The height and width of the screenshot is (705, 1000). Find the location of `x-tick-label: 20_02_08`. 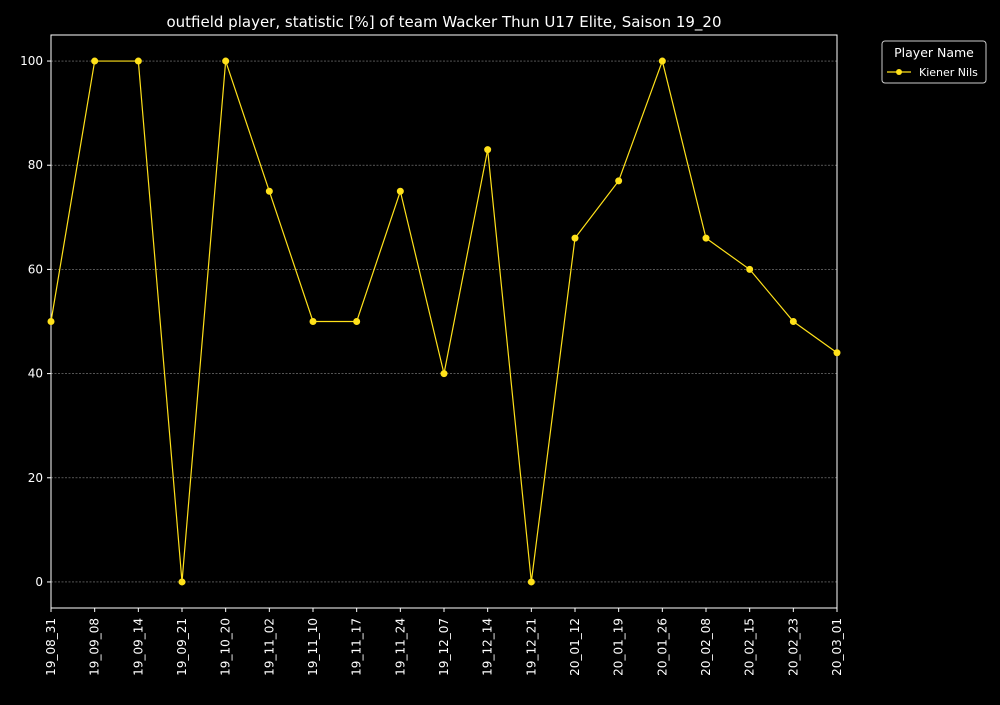

x-tick-label: 20_02_08 is located at coordinates (706, 647).